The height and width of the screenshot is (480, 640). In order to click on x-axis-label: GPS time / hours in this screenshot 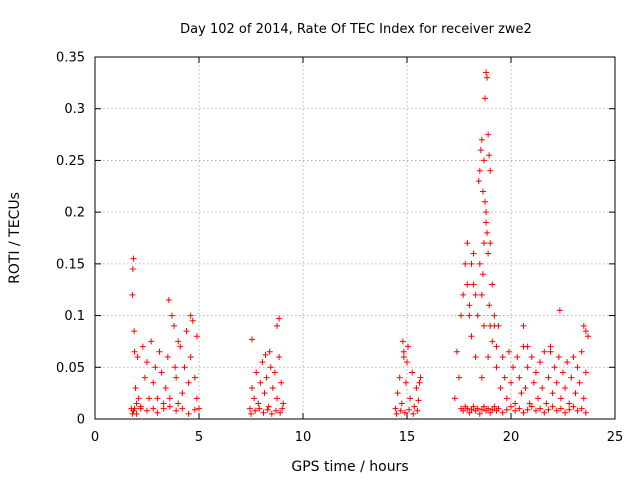, I will do `click(349, 467)`.